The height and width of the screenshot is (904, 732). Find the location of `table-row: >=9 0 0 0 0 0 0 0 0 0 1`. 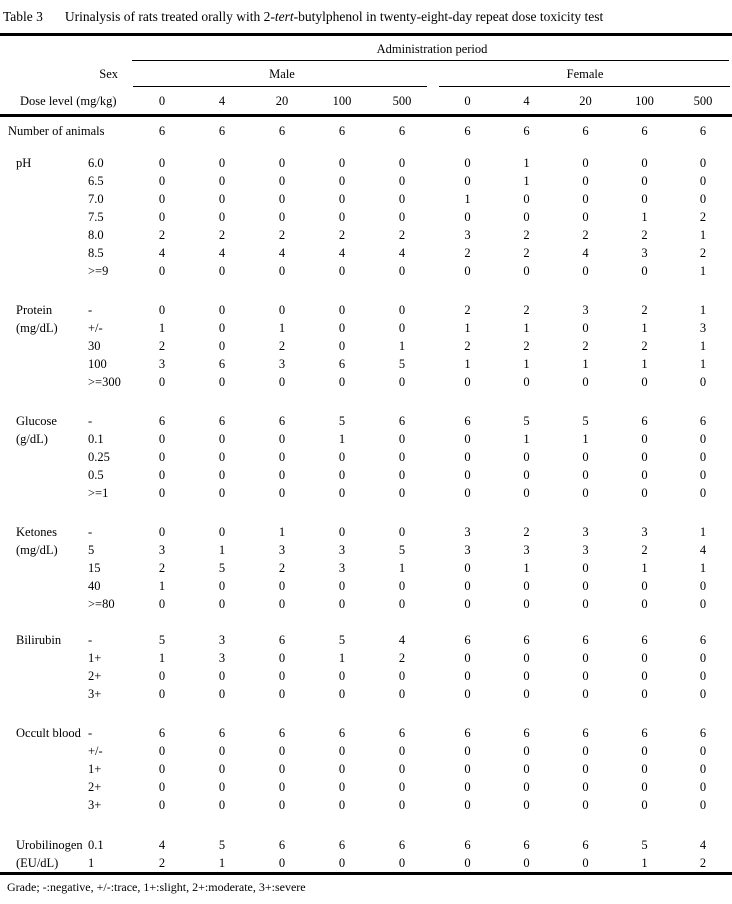

table-row: >=9 0 0 0 0 0 0 0 0 0 1 is located at coordinates (366, 271).